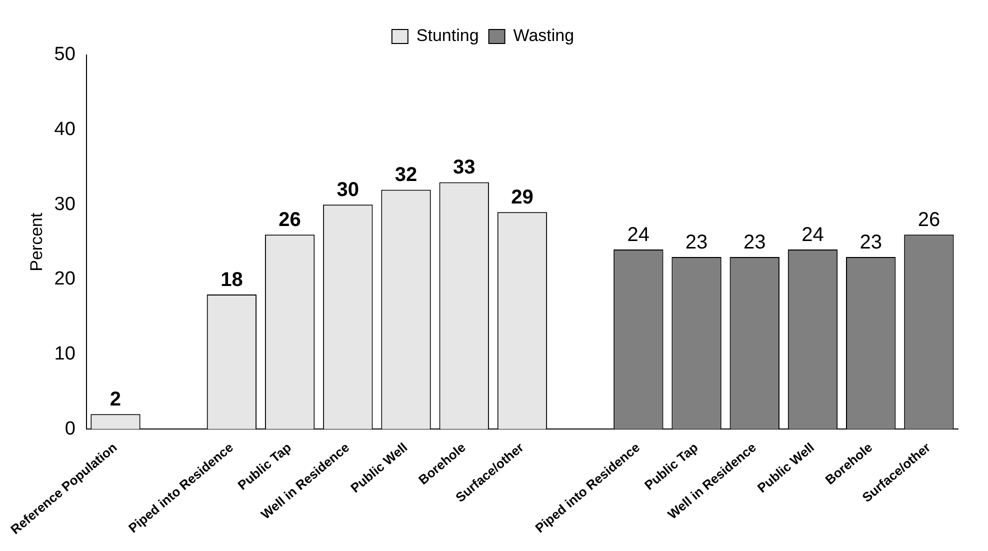 This screenshot has height=551, width=988. What do you see at coordinates (65, 55) in the screenshot?
I see `y-tick-label: 50` at bounding box center [65, 55].